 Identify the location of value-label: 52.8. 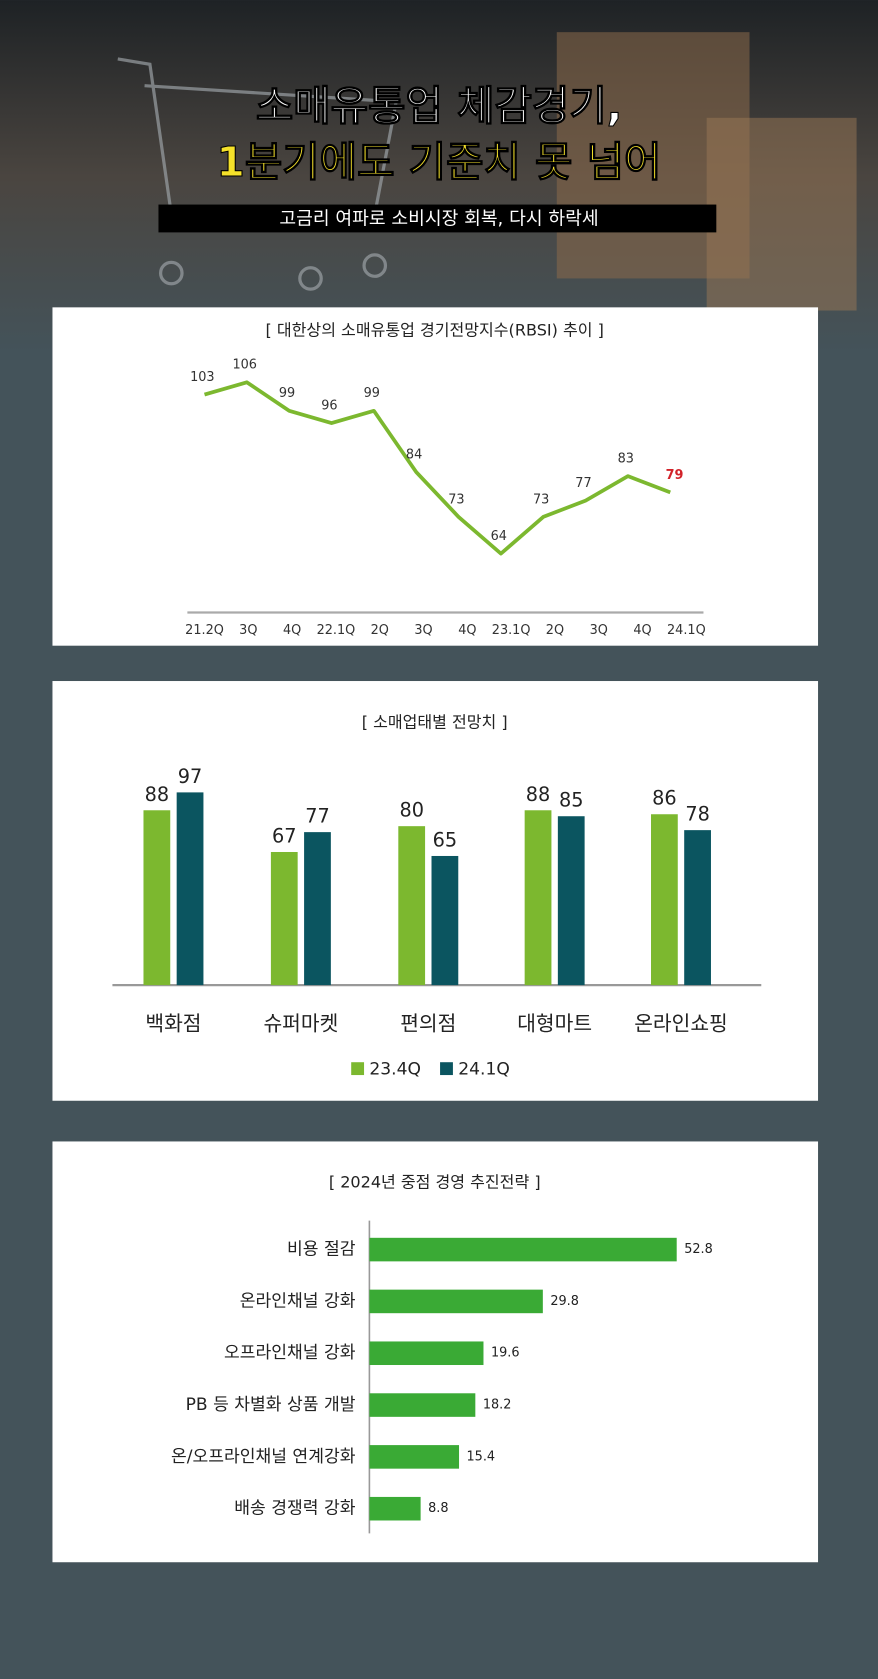
(698, 1249).